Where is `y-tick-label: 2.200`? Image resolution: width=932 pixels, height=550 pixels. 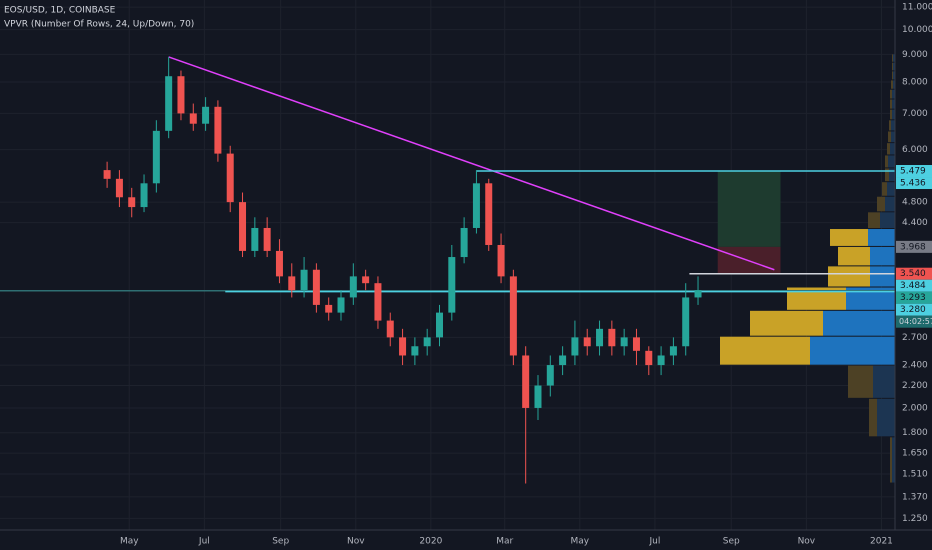 y-tick-label: 2.200 is located at coordinates (915, 386).